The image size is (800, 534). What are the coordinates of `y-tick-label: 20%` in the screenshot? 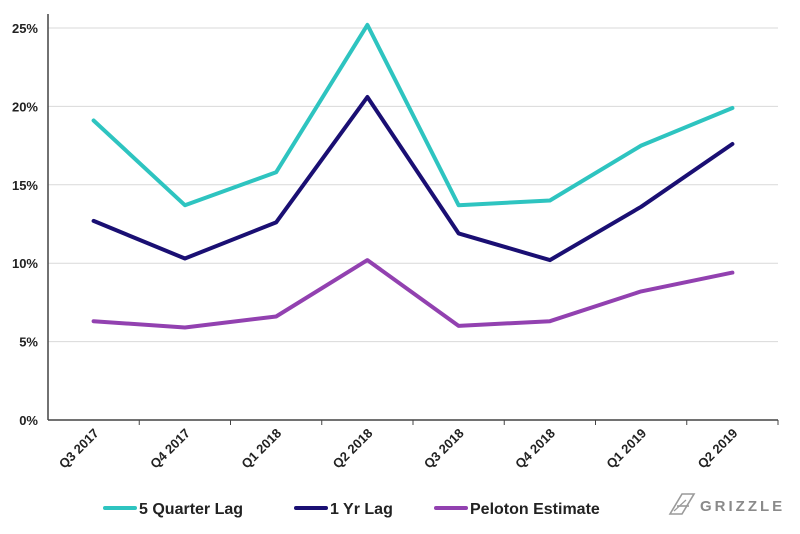 It's located at (25, 106).